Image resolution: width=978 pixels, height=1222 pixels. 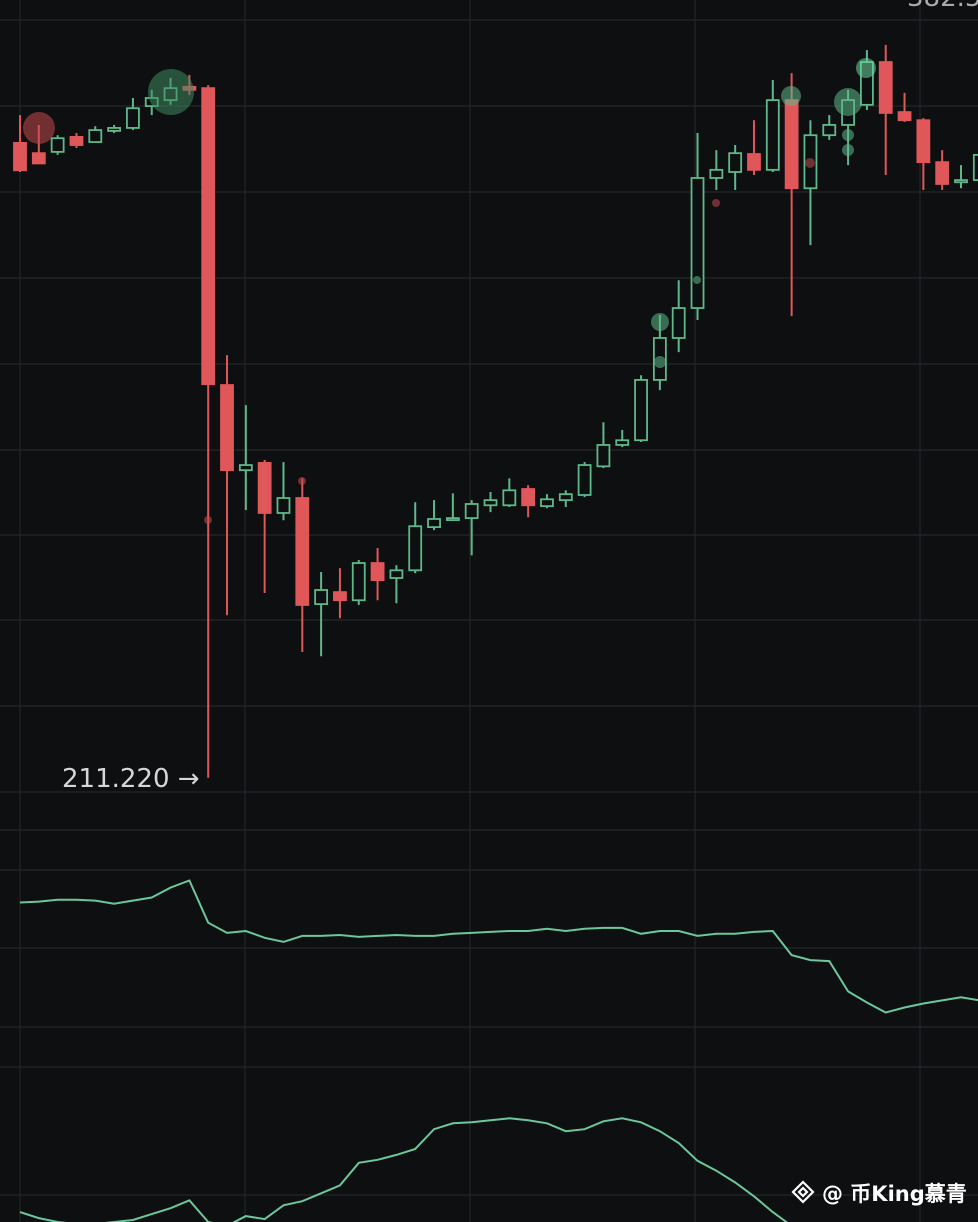 What do you see at coordinates (131, 779) in the screenshot?
I see `low-price-annotation: 211.220 →` at bounding box center [131, 779].